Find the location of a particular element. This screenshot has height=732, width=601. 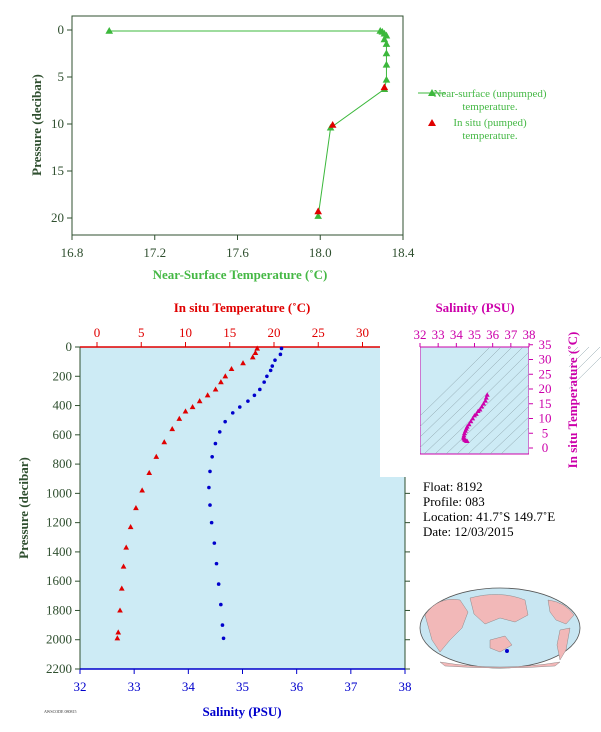

temperature-tick-label: 0 is located at coordinates (97, 332).